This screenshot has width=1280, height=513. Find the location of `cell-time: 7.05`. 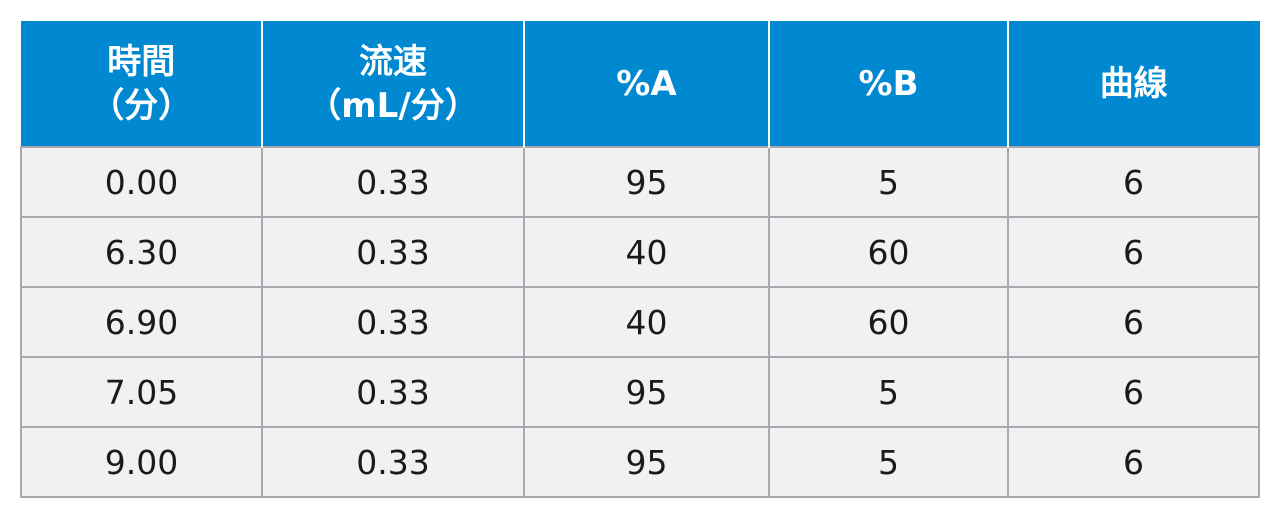

cell-time: 7.05 is located at coordinates (141, 392).